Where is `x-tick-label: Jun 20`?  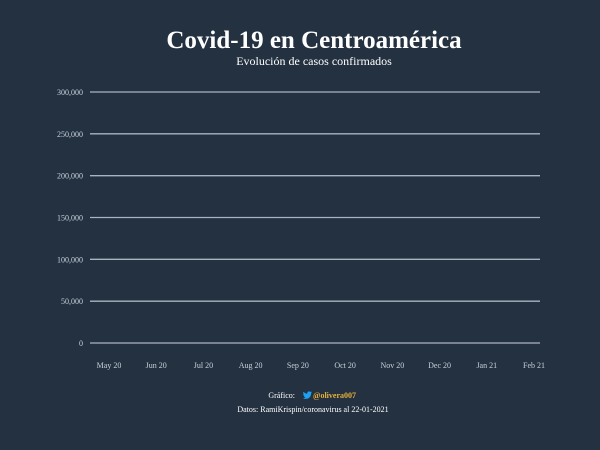 x-tick-label: Jun 20 is located at coordinates (156, 365).